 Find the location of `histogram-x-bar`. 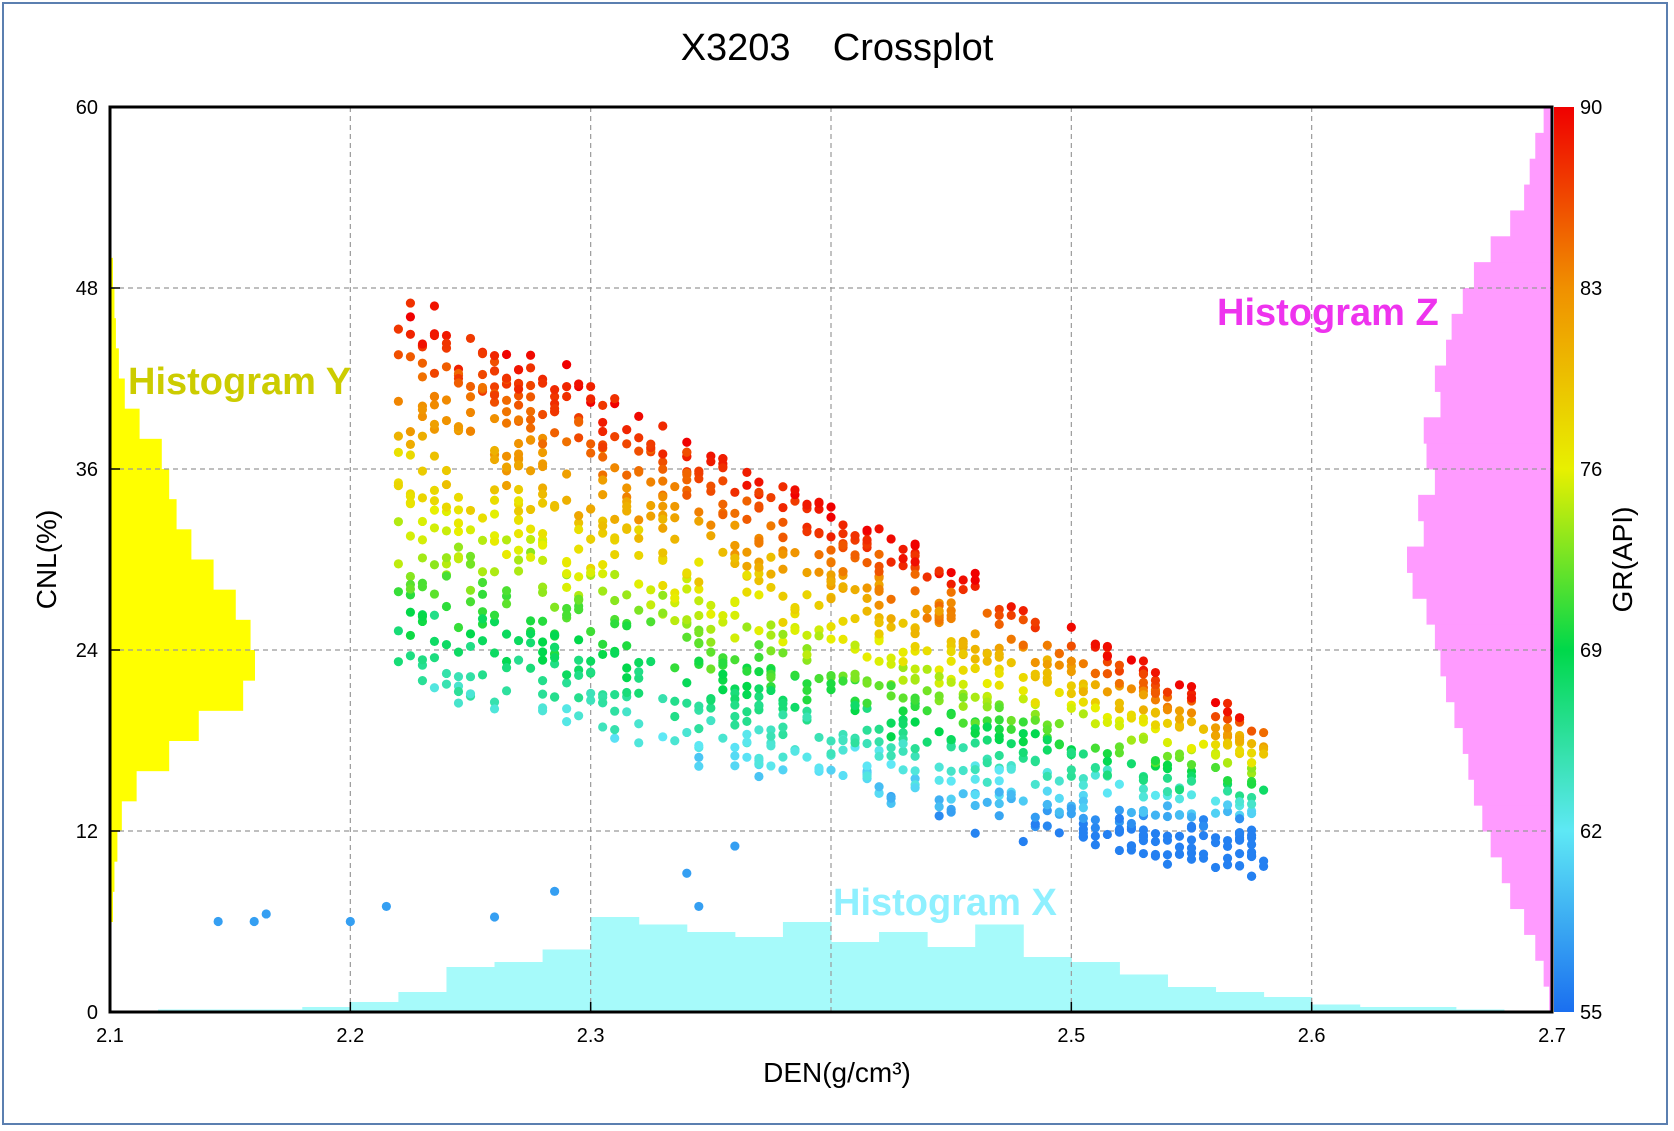

histogram-x-bar is located at coordinates (759, 974).